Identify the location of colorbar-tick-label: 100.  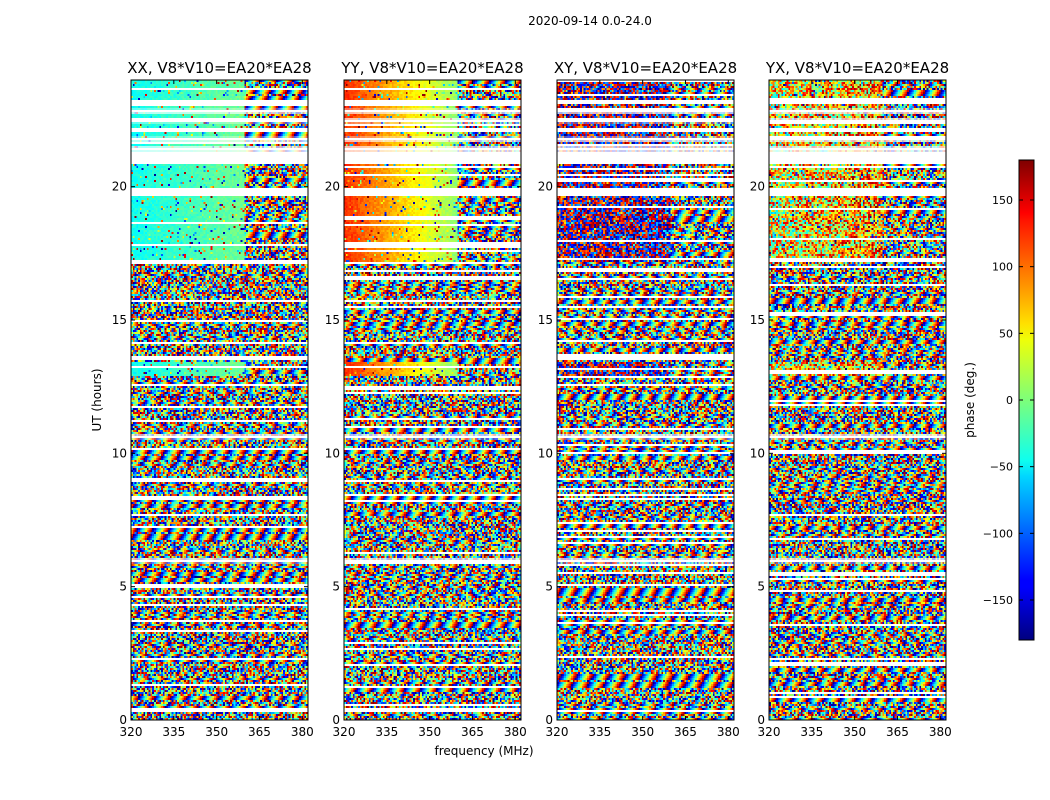
(1002, 267).